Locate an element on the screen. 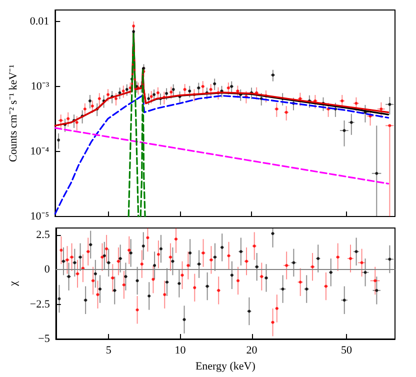 The height and width of the screenshot is (377, 416). y-axis-title: Counts cm⁻² s⁻¹ keV⁻¹ is located at coordinates (14, 113).